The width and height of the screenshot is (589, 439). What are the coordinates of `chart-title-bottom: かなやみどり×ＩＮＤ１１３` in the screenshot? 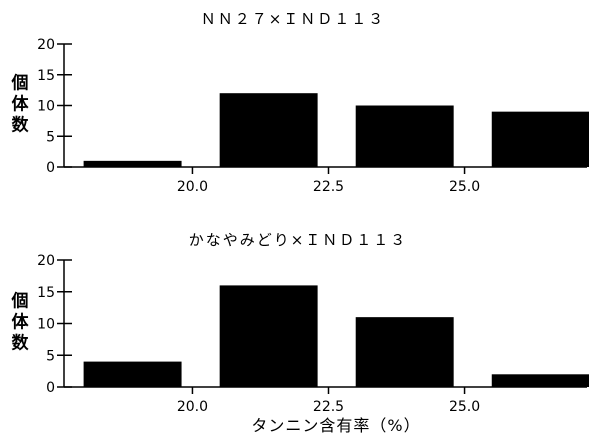 It's located at (298, 240).